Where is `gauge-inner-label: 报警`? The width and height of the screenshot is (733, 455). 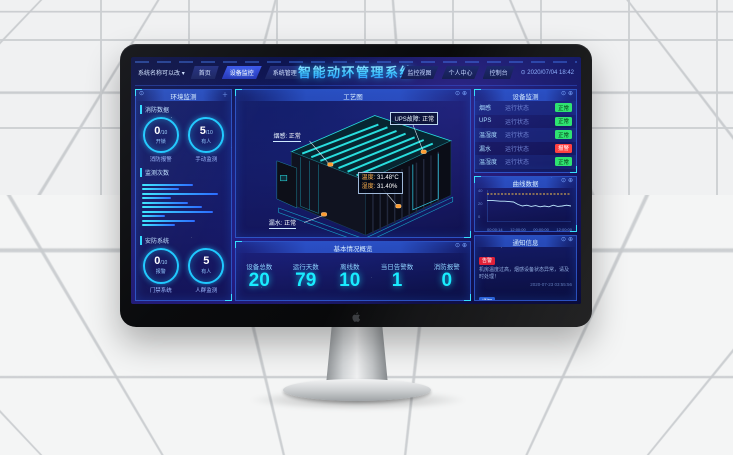 gauge-inner-label: 报警 is located at coordinates (160, 272).